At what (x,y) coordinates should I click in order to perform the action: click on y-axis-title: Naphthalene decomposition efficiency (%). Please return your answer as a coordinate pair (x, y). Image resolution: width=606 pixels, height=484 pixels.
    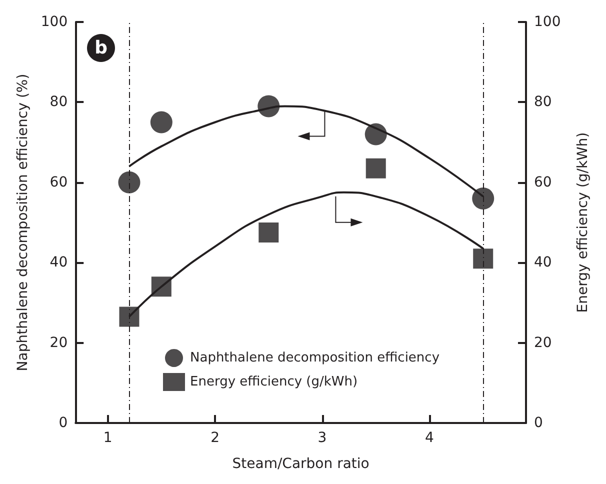
    Looking at the image, I should click on (23, 223).